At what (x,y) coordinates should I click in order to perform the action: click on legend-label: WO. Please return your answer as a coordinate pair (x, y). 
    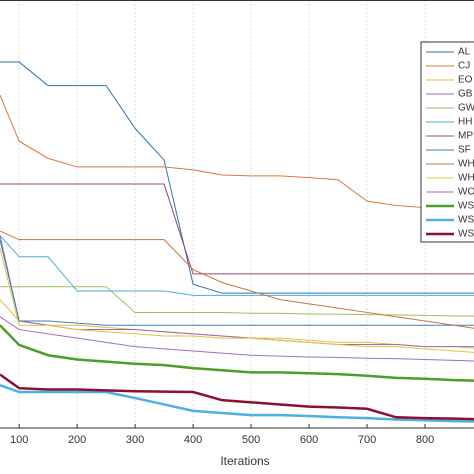
    Looking at the image, I should click on (466, 192).